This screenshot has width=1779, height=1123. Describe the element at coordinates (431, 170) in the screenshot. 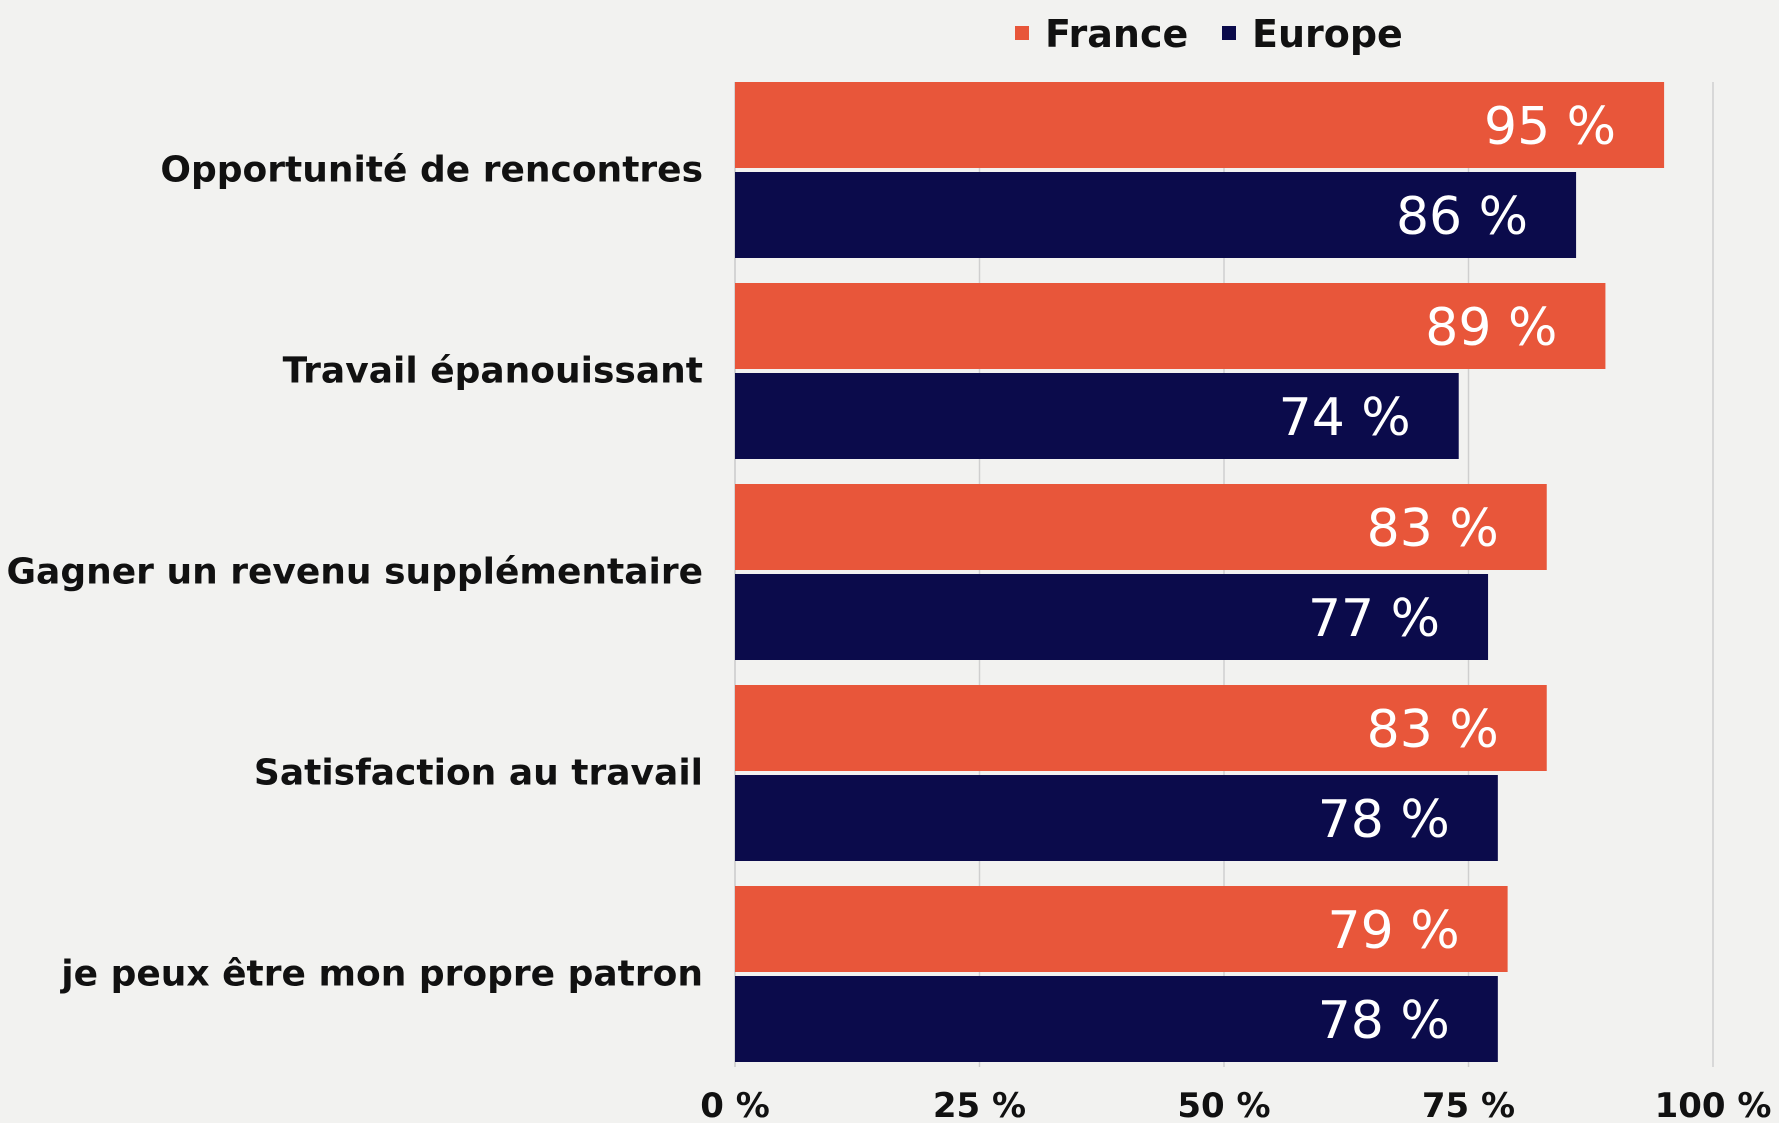

I see `category-label: Opportunité de rencontres` at that location.